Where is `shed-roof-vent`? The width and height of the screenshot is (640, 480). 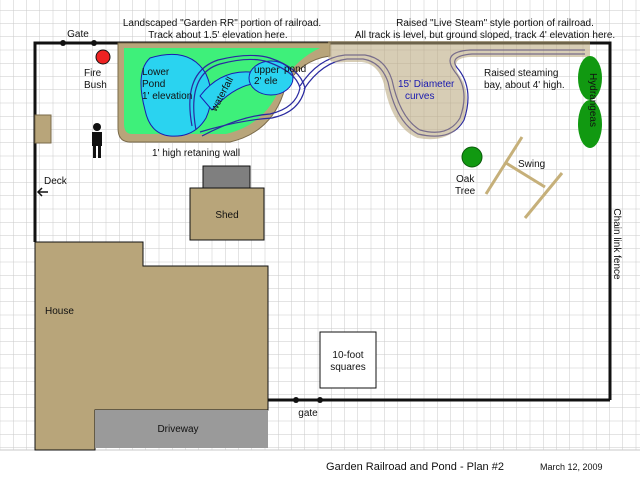 shed-roof-vent is located at coordinates (226, 177).